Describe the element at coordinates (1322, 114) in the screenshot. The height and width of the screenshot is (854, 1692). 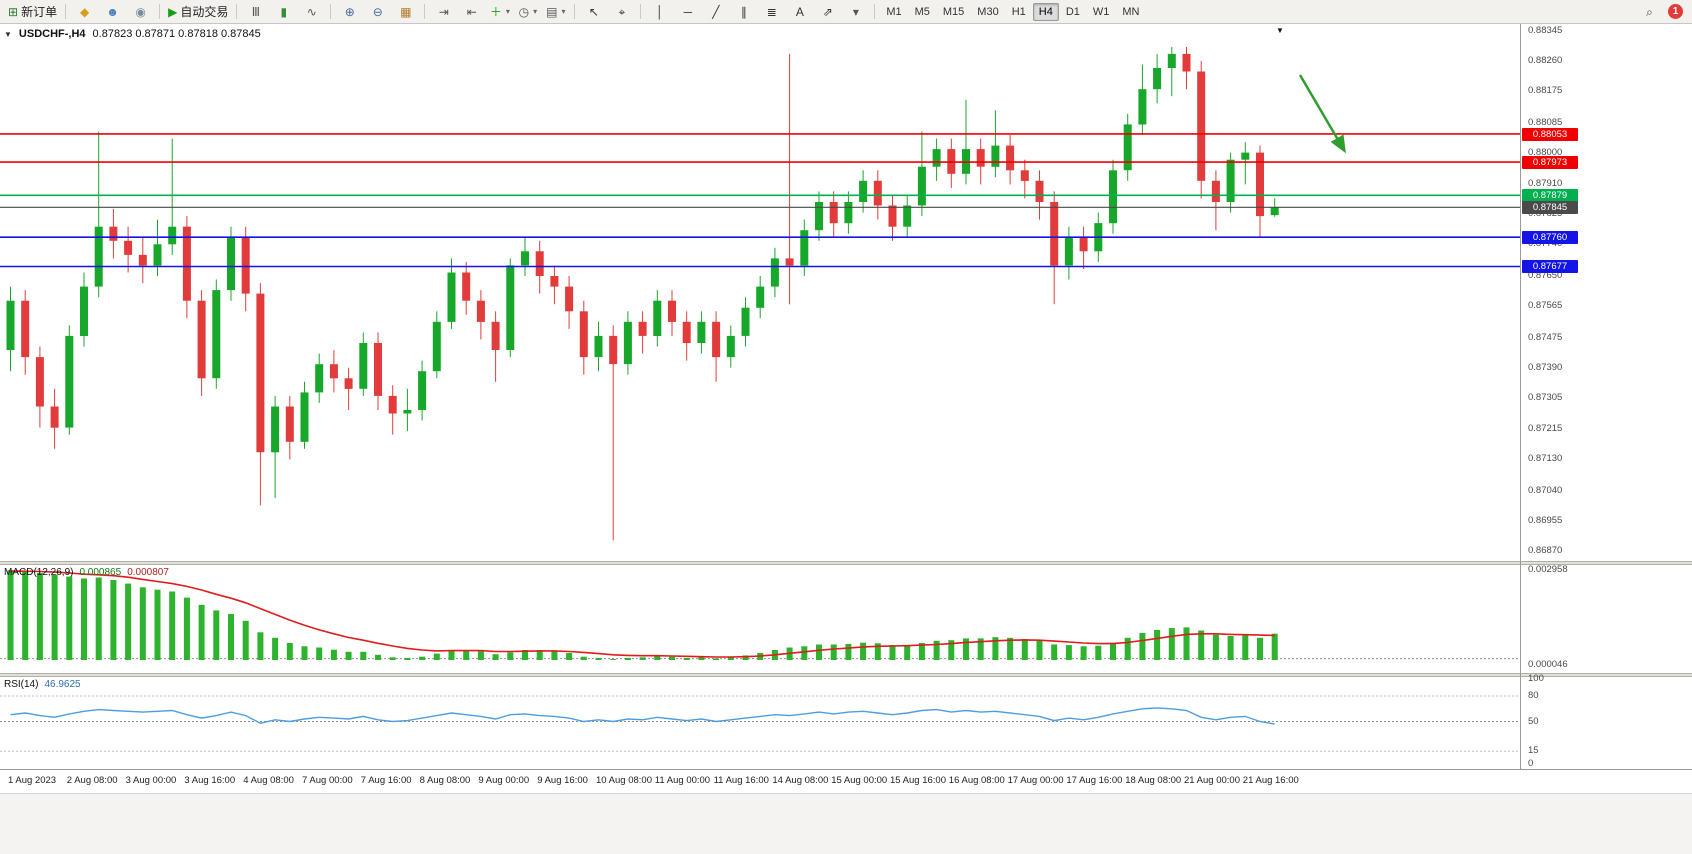
I see `annotation-arrow` at that location.